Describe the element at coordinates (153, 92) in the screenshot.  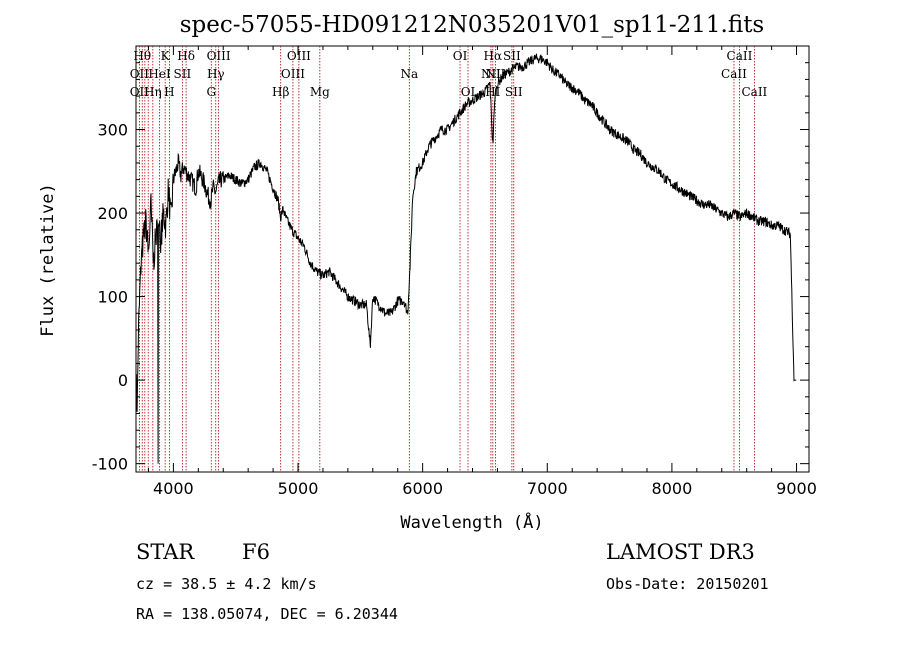
I see `line-label: Hη` at that location.